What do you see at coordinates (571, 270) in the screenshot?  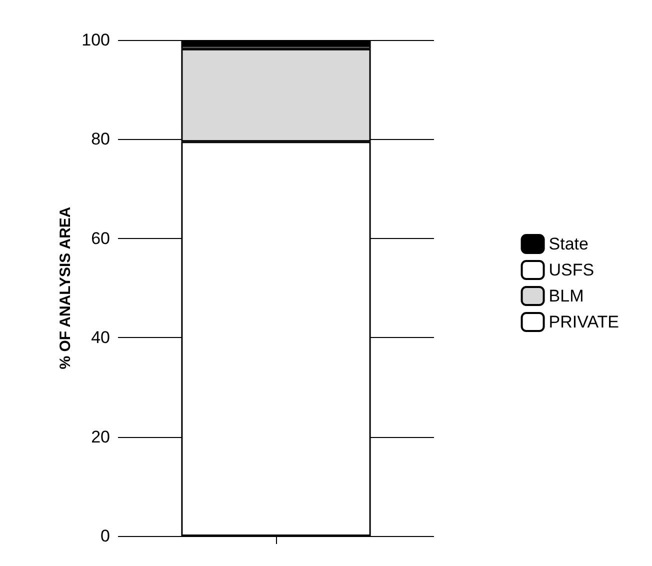 I see `legend-label: USFS` at bounding box center [571, 270].